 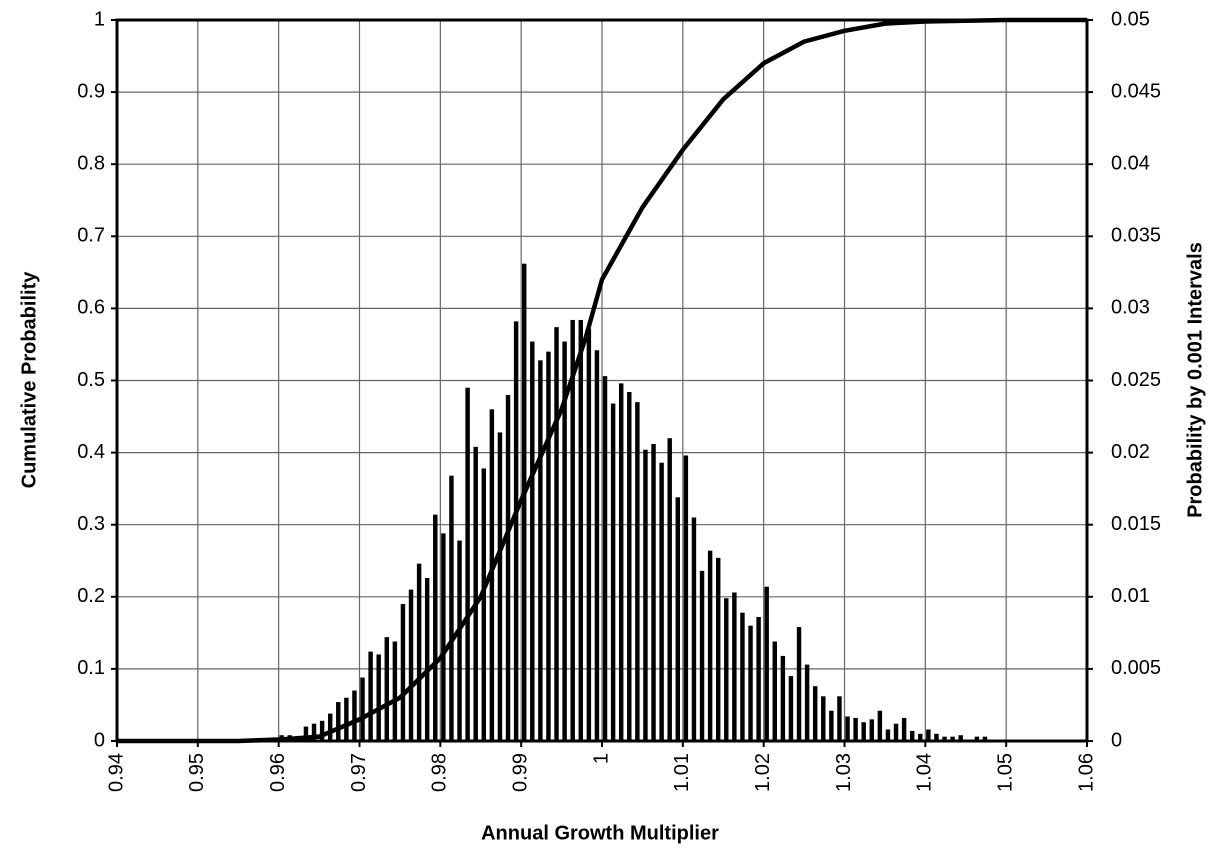 I want to click on y2-tick-label: 0.035, so click(x=1136, y=236).